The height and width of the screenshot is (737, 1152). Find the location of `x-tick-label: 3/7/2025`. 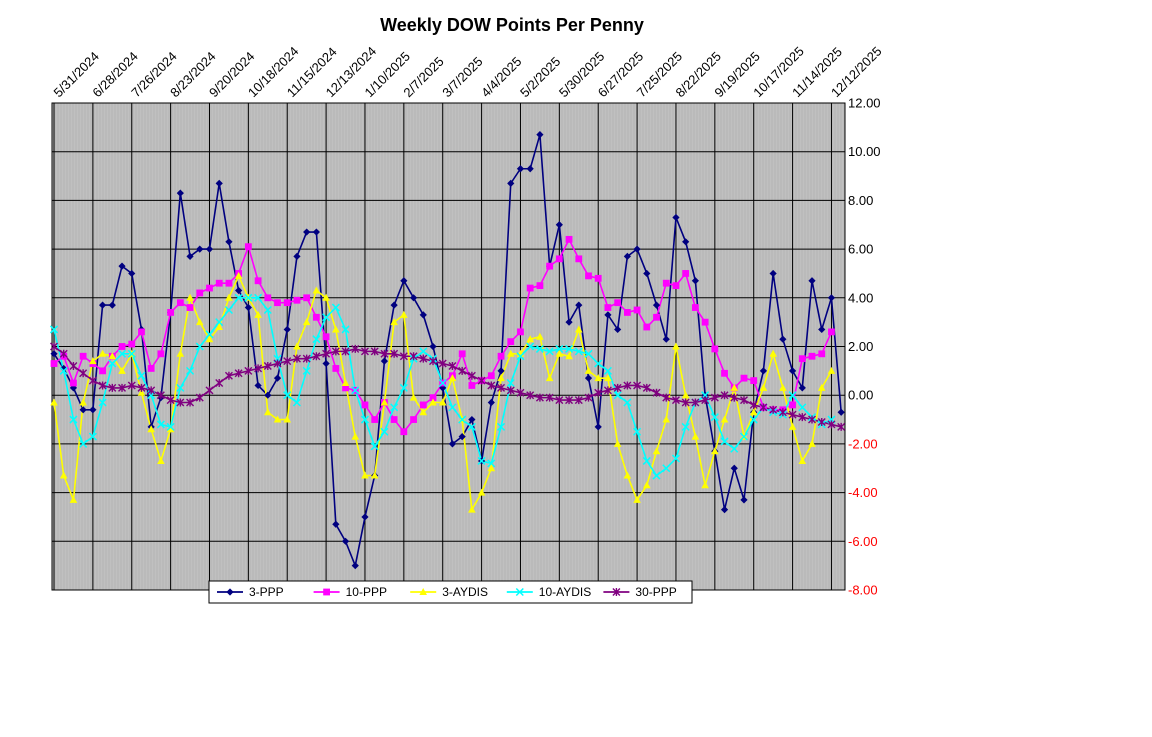

x-tick-label: 3/7/2025 is located at coordinates (462, 77).